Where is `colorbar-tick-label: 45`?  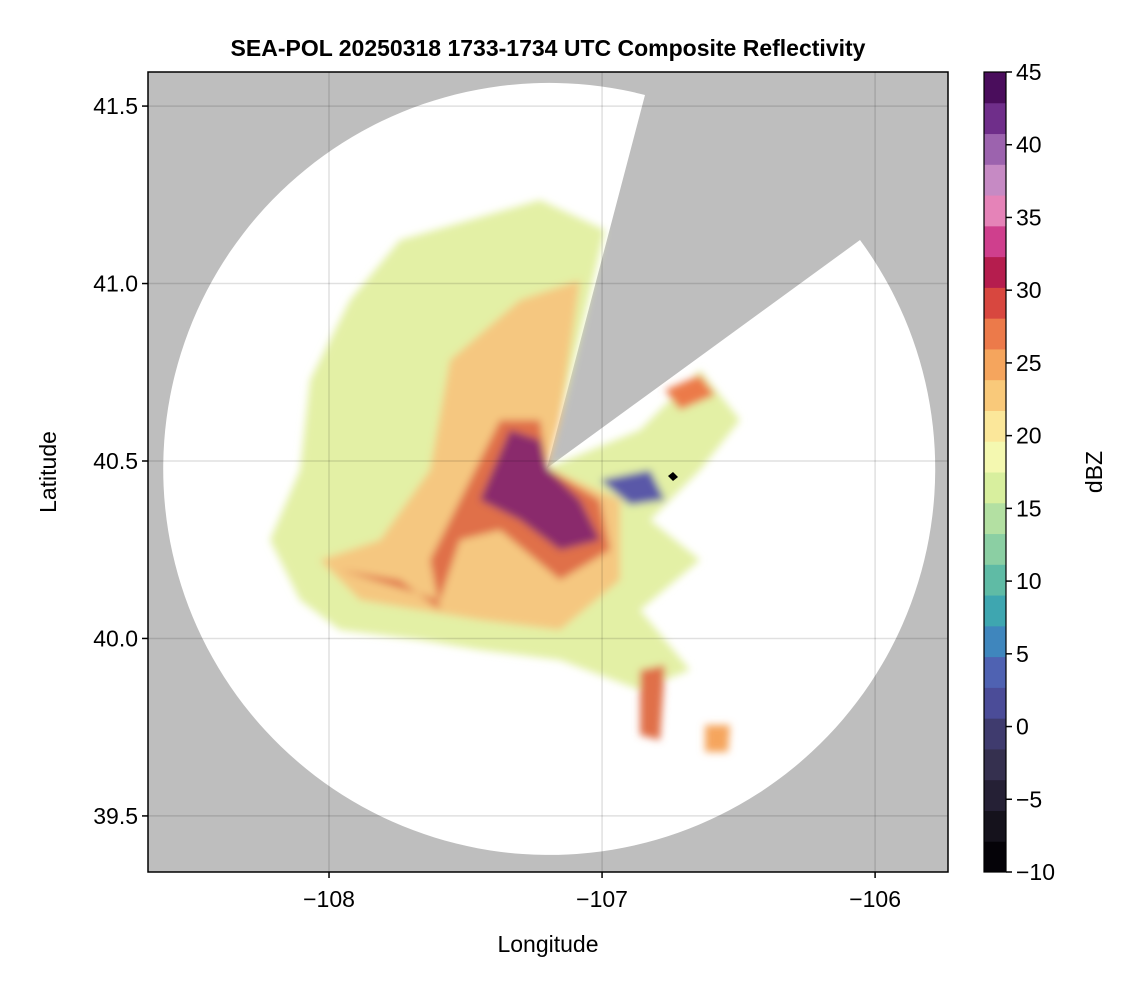
colorbar-tick-label: 45 is located at coordinates (1029, 72).